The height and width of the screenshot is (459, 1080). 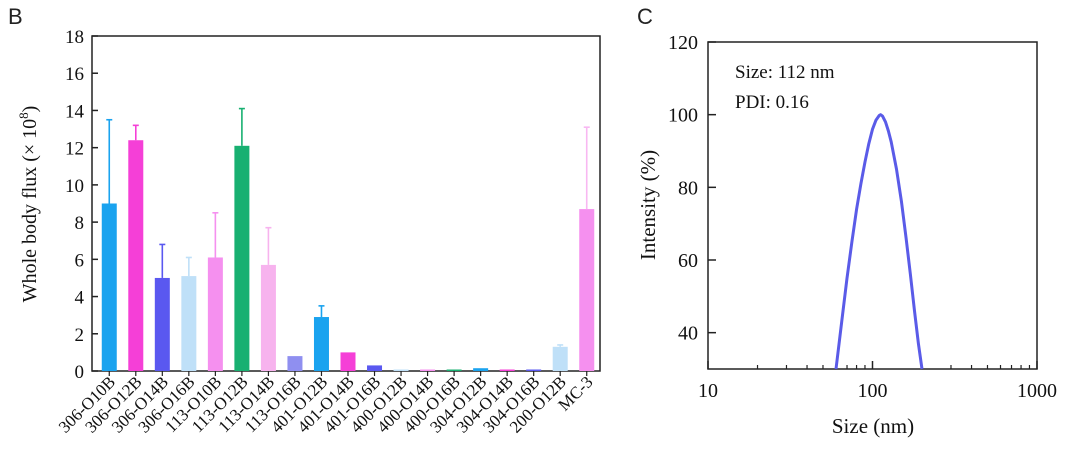 I want to click on y-tick-label: 60, so click(x=688, y=261).